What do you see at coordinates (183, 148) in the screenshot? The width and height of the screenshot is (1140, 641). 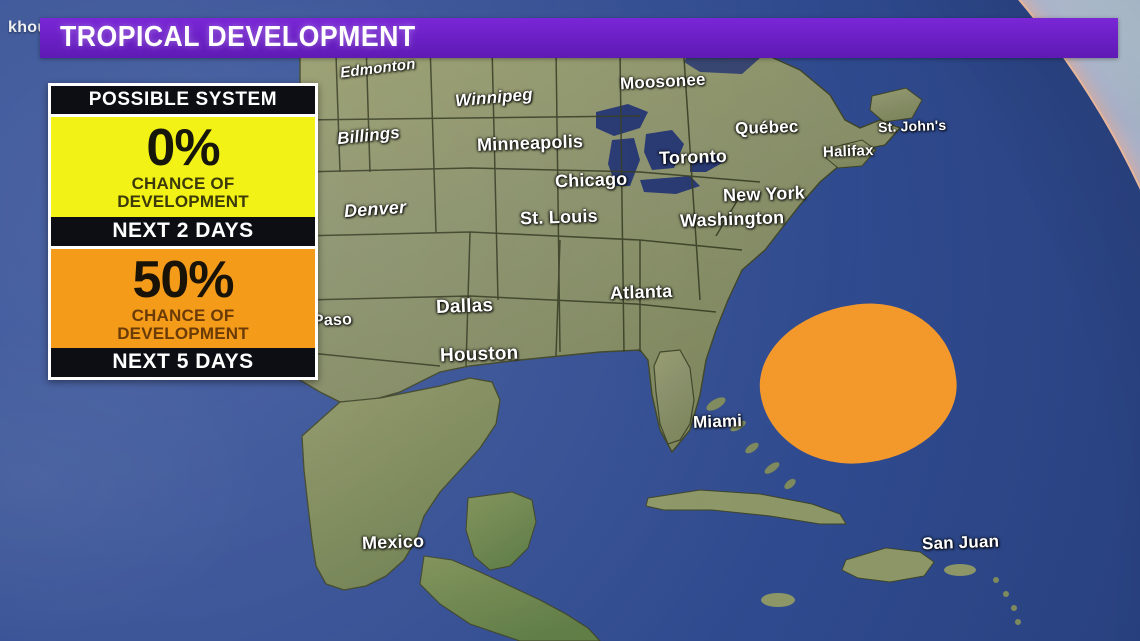 I see `legend-percent-2day: 0%` at bounding box center [183, 148].